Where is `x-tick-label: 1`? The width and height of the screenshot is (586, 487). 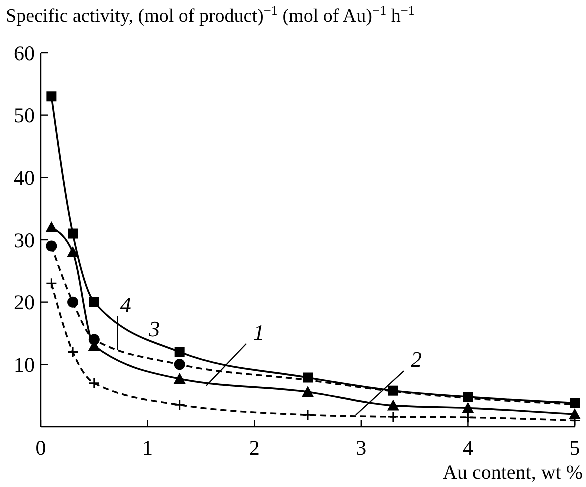
x-tick-label: 1 is located at coordinates (148, 448).